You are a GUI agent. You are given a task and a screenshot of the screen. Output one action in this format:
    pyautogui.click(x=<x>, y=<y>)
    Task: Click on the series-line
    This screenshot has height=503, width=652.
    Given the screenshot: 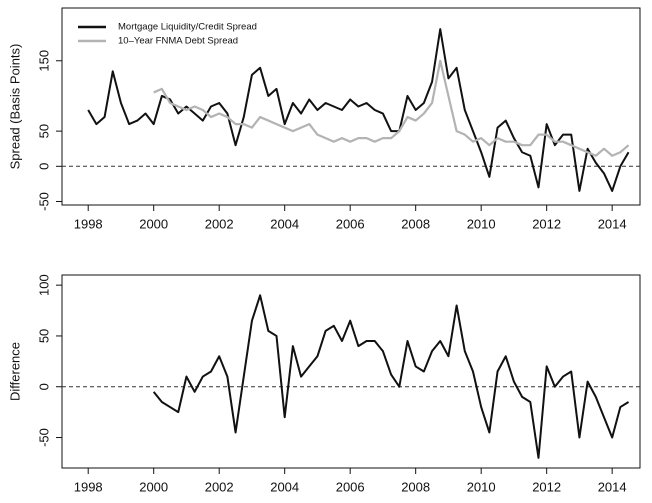 What is the action you would take?
    pyautogui.click(x=391, y=108)
    